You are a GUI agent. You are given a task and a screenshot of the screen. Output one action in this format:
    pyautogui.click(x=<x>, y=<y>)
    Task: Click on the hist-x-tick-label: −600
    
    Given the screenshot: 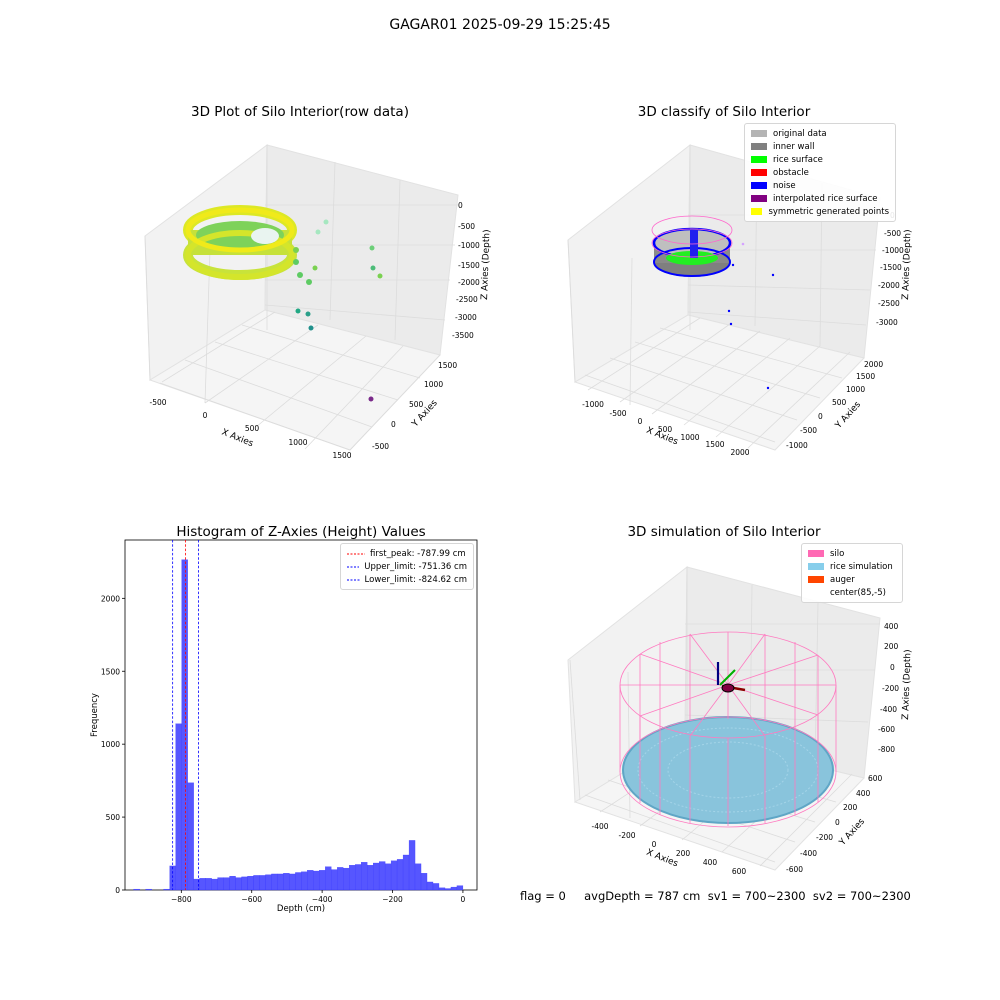 What is the action you would take?
    pyautogui.click(x=251, y=899)
    